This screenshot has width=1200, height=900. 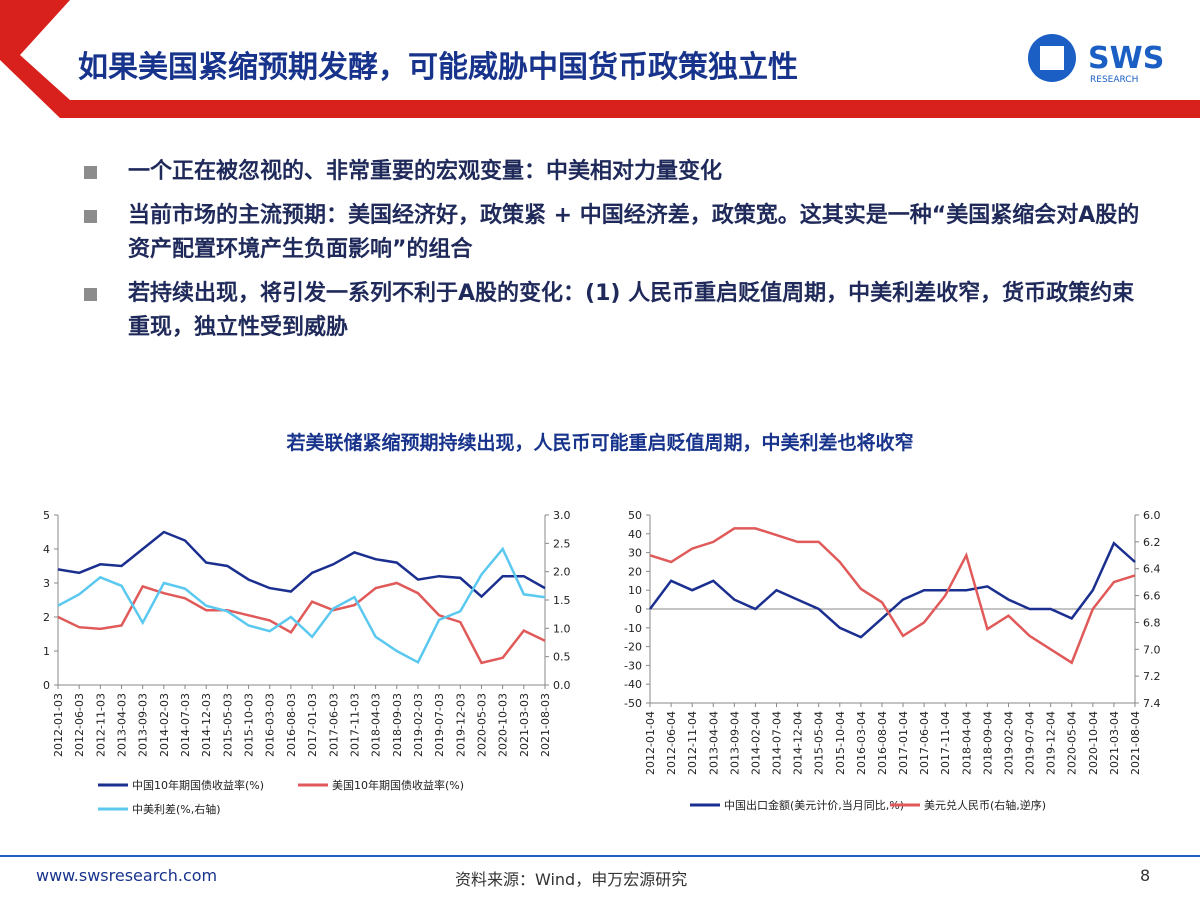 I want to click on x-tick-label: 2013-04-03, so click(x=122, y=725).